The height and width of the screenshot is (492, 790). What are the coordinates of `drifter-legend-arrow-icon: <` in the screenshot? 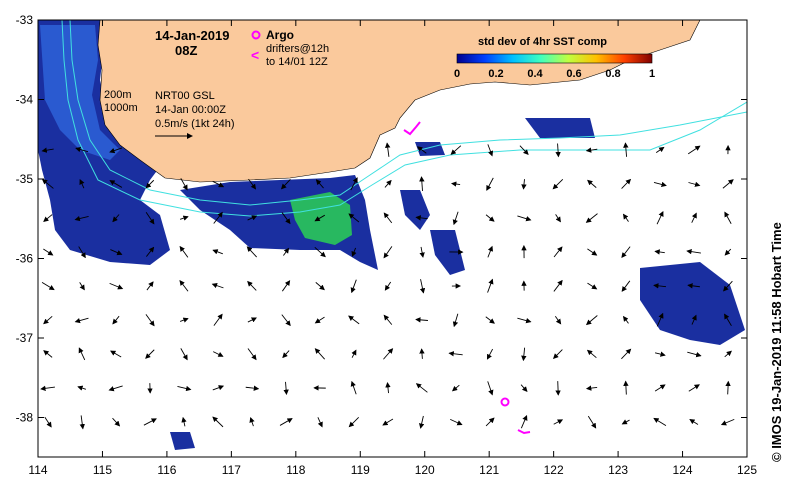 It's located at (255, 55).